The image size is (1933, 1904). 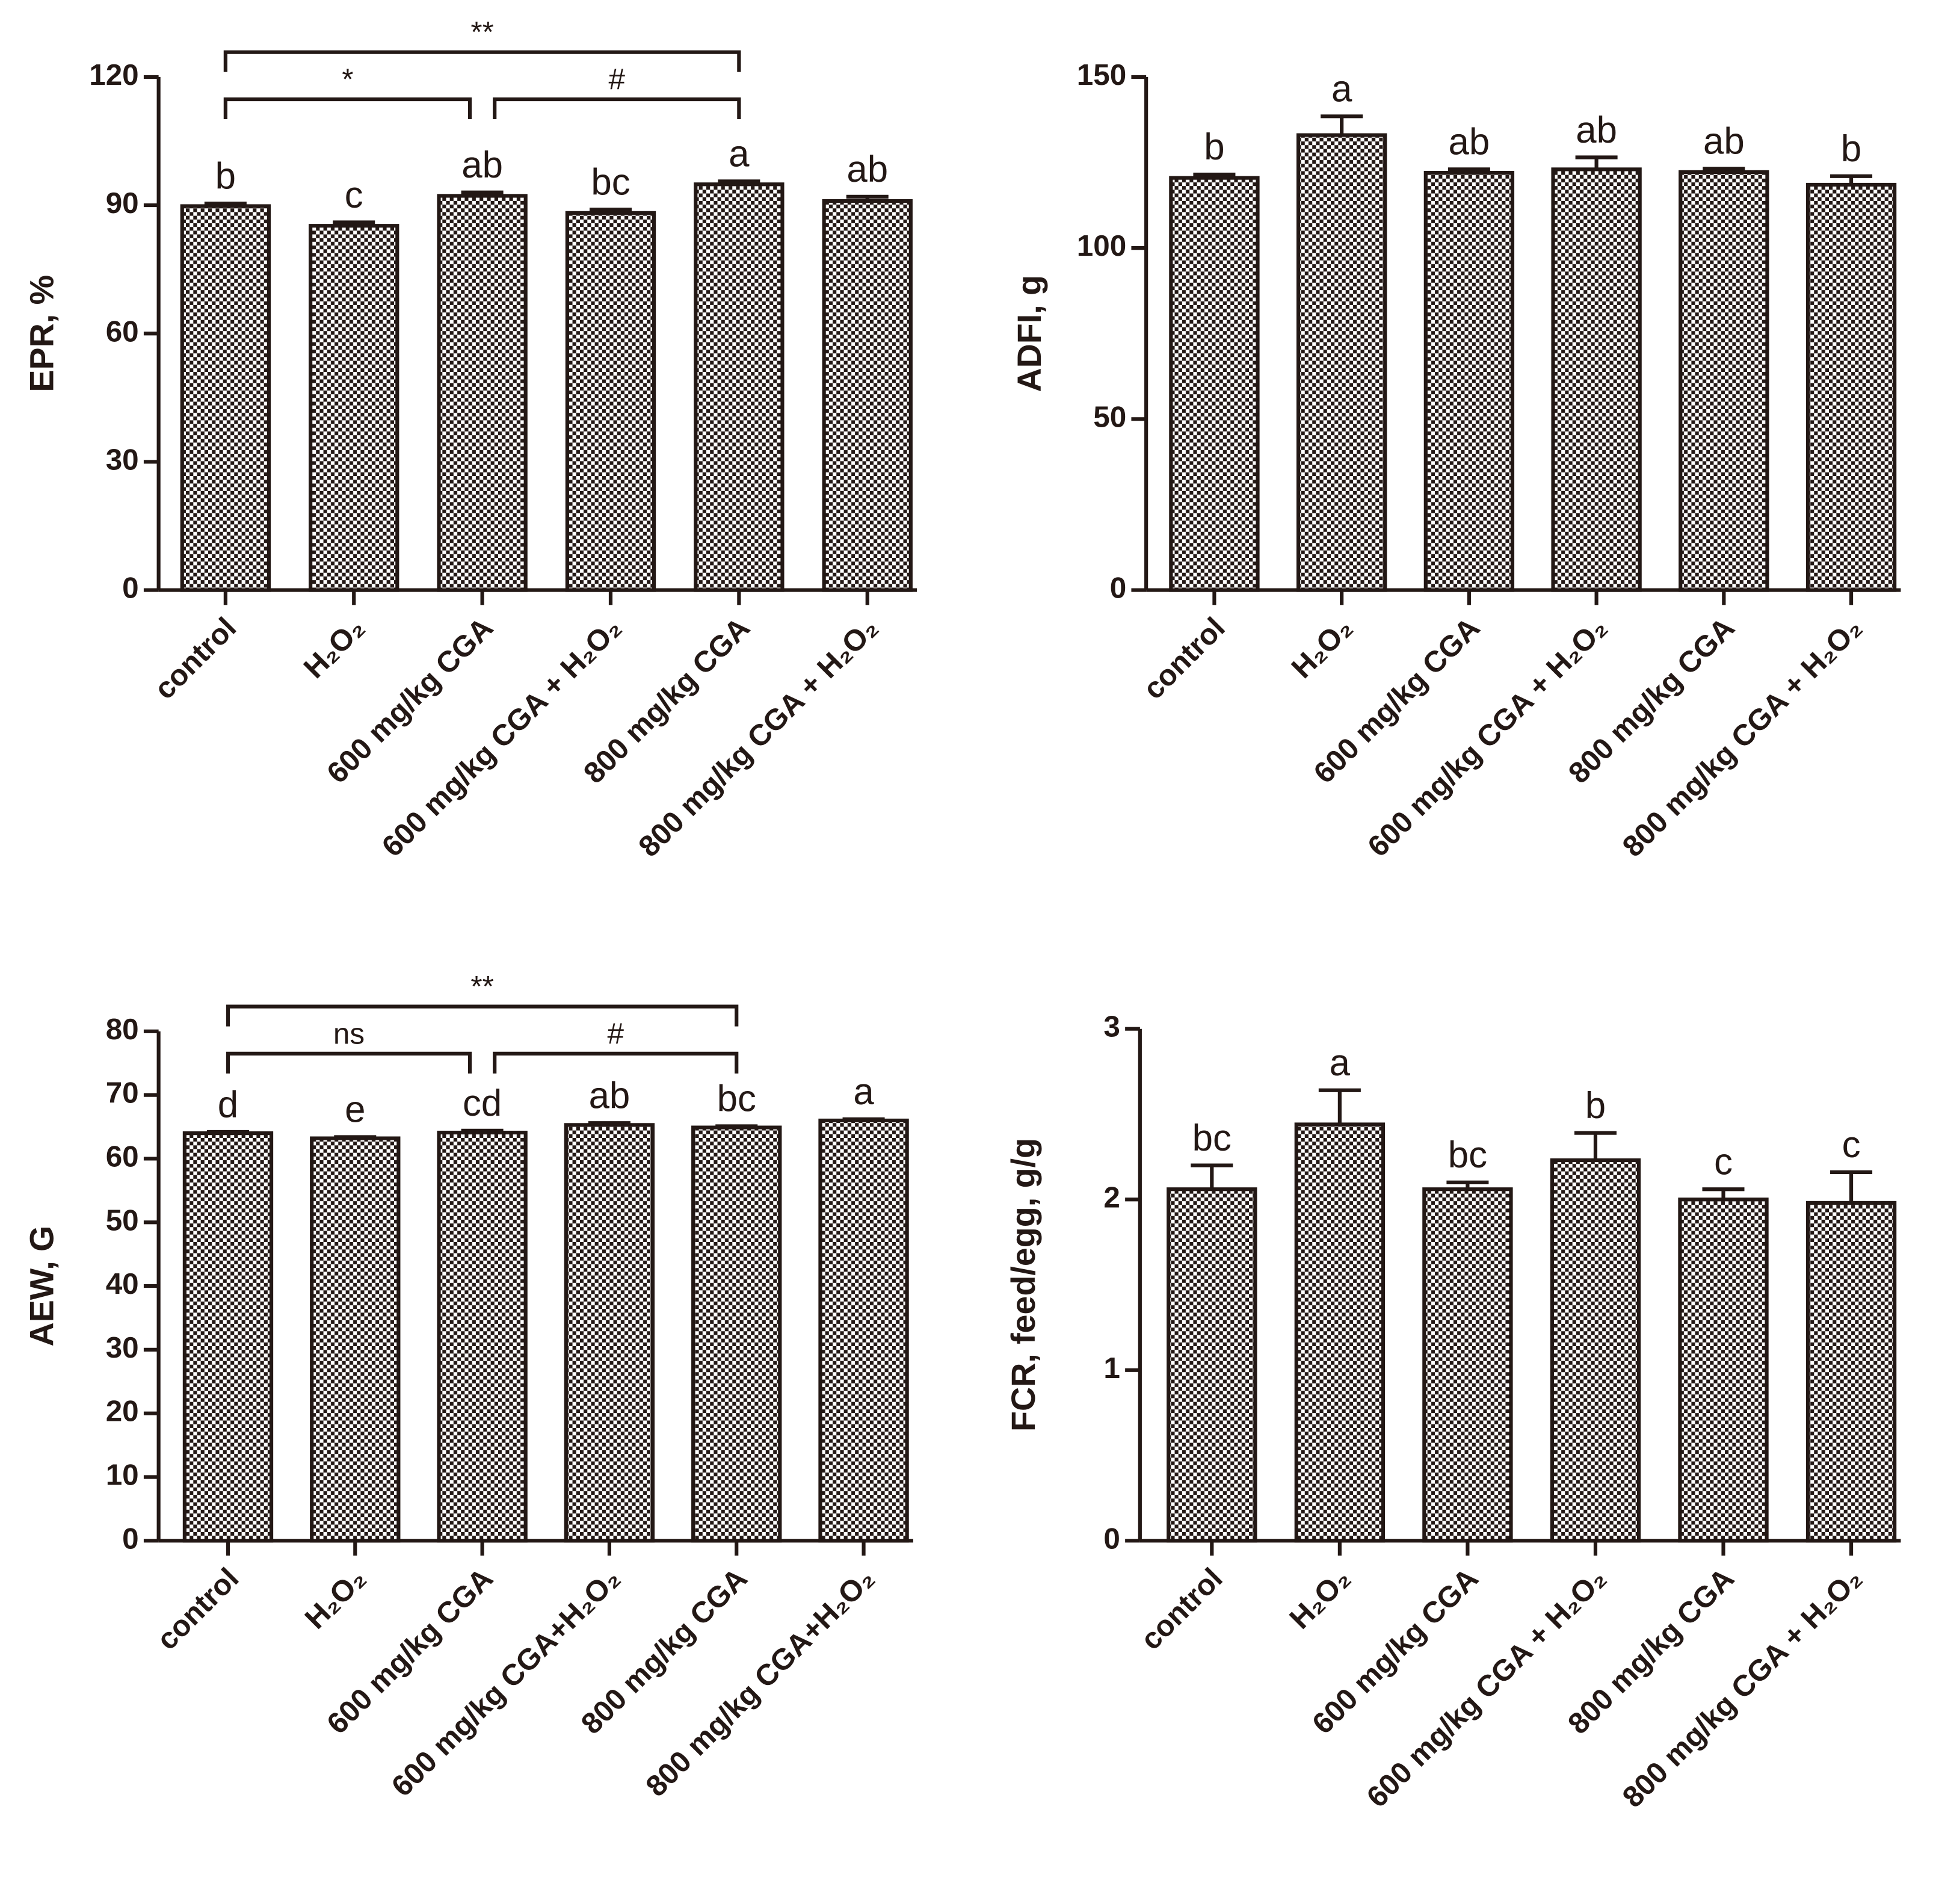 I want to click on y-tick-label: 3, so click(x=1111, y=1027).